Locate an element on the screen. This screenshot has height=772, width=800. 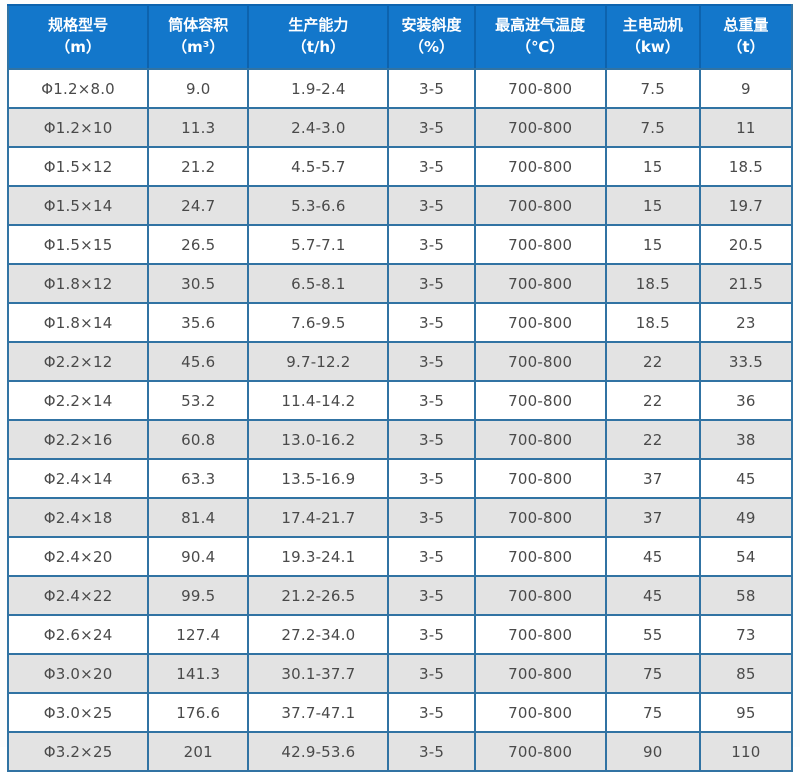
cell: Φ2.4×20 is located at coordinates (78, 556).